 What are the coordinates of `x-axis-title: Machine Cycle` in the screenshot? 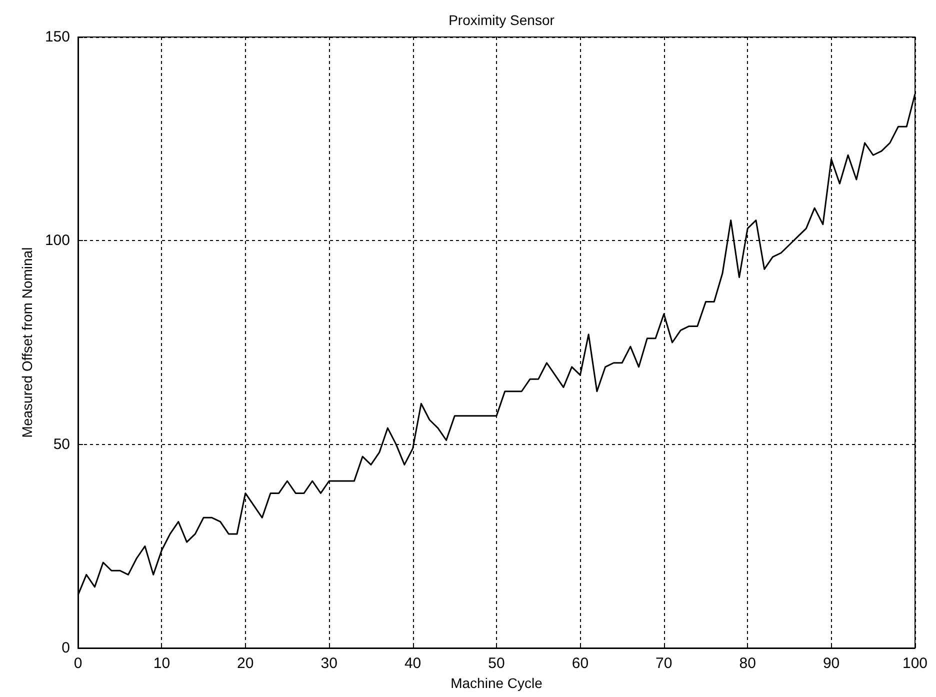 It's located at (496, 682).